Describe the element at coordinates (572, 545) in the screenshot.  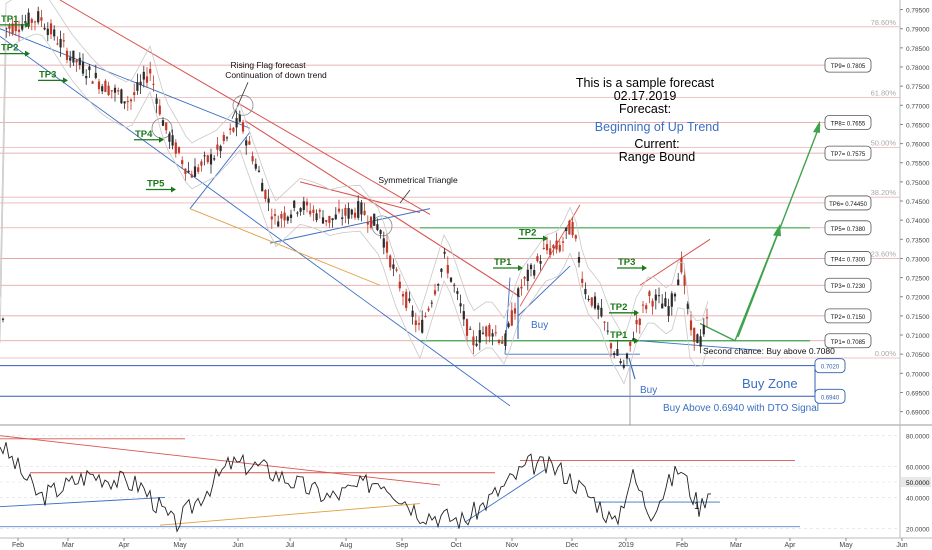
I see `time-tick-label: Dec` at that location.